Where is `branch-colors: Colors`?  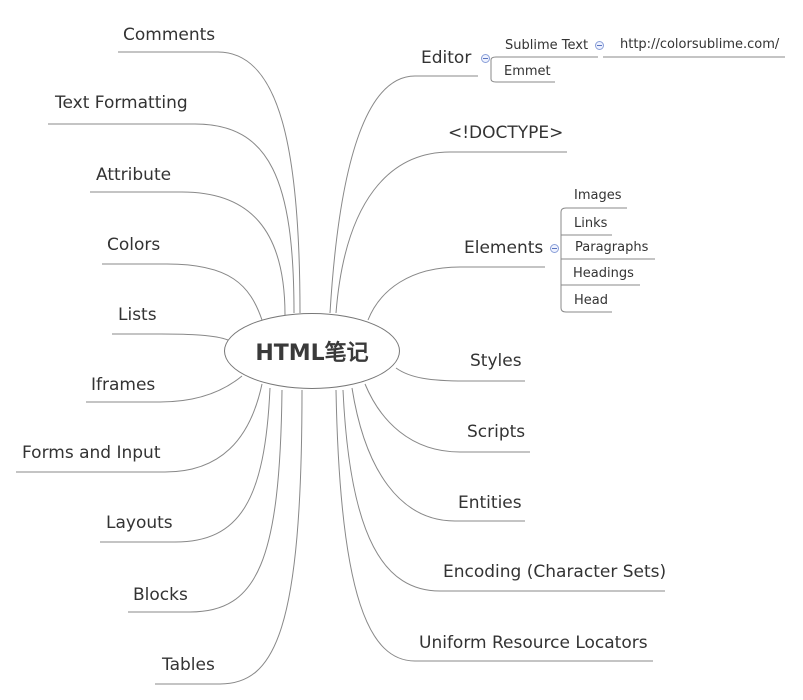 branch-colors: Colors is located at coordinates (134, 245).